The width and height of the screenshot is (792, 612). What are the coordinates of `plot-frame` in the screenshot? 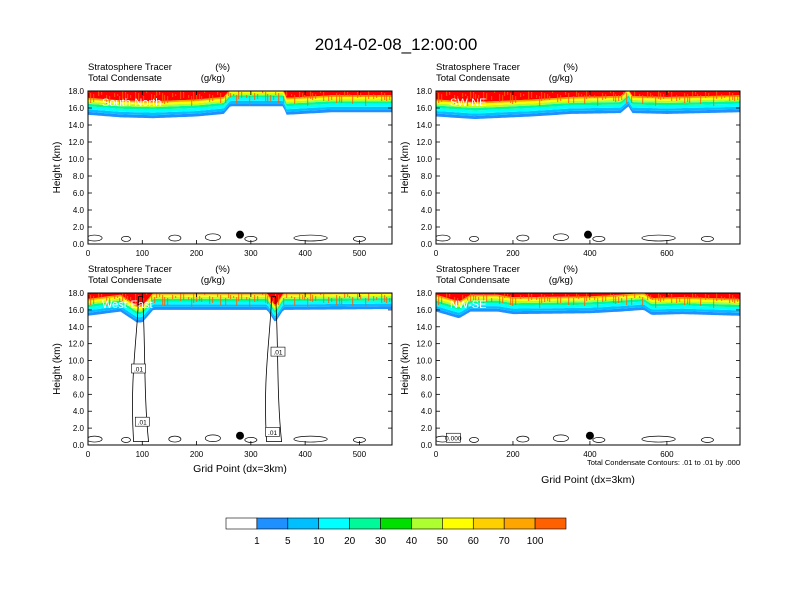 It's located at (240, 369).